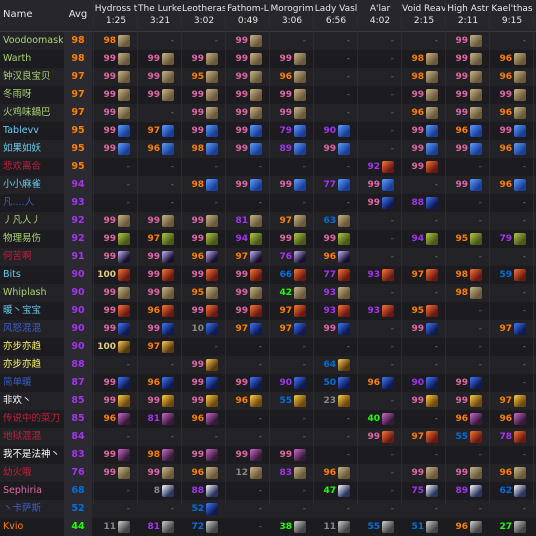 This screenshot has width=536, height=536. Describe the element at coordinates (268, 77) in the screenshot. I see `table-row: 钟汉良宝贝 97 99 99 95 99 96 - - 98 99 96` at that location.